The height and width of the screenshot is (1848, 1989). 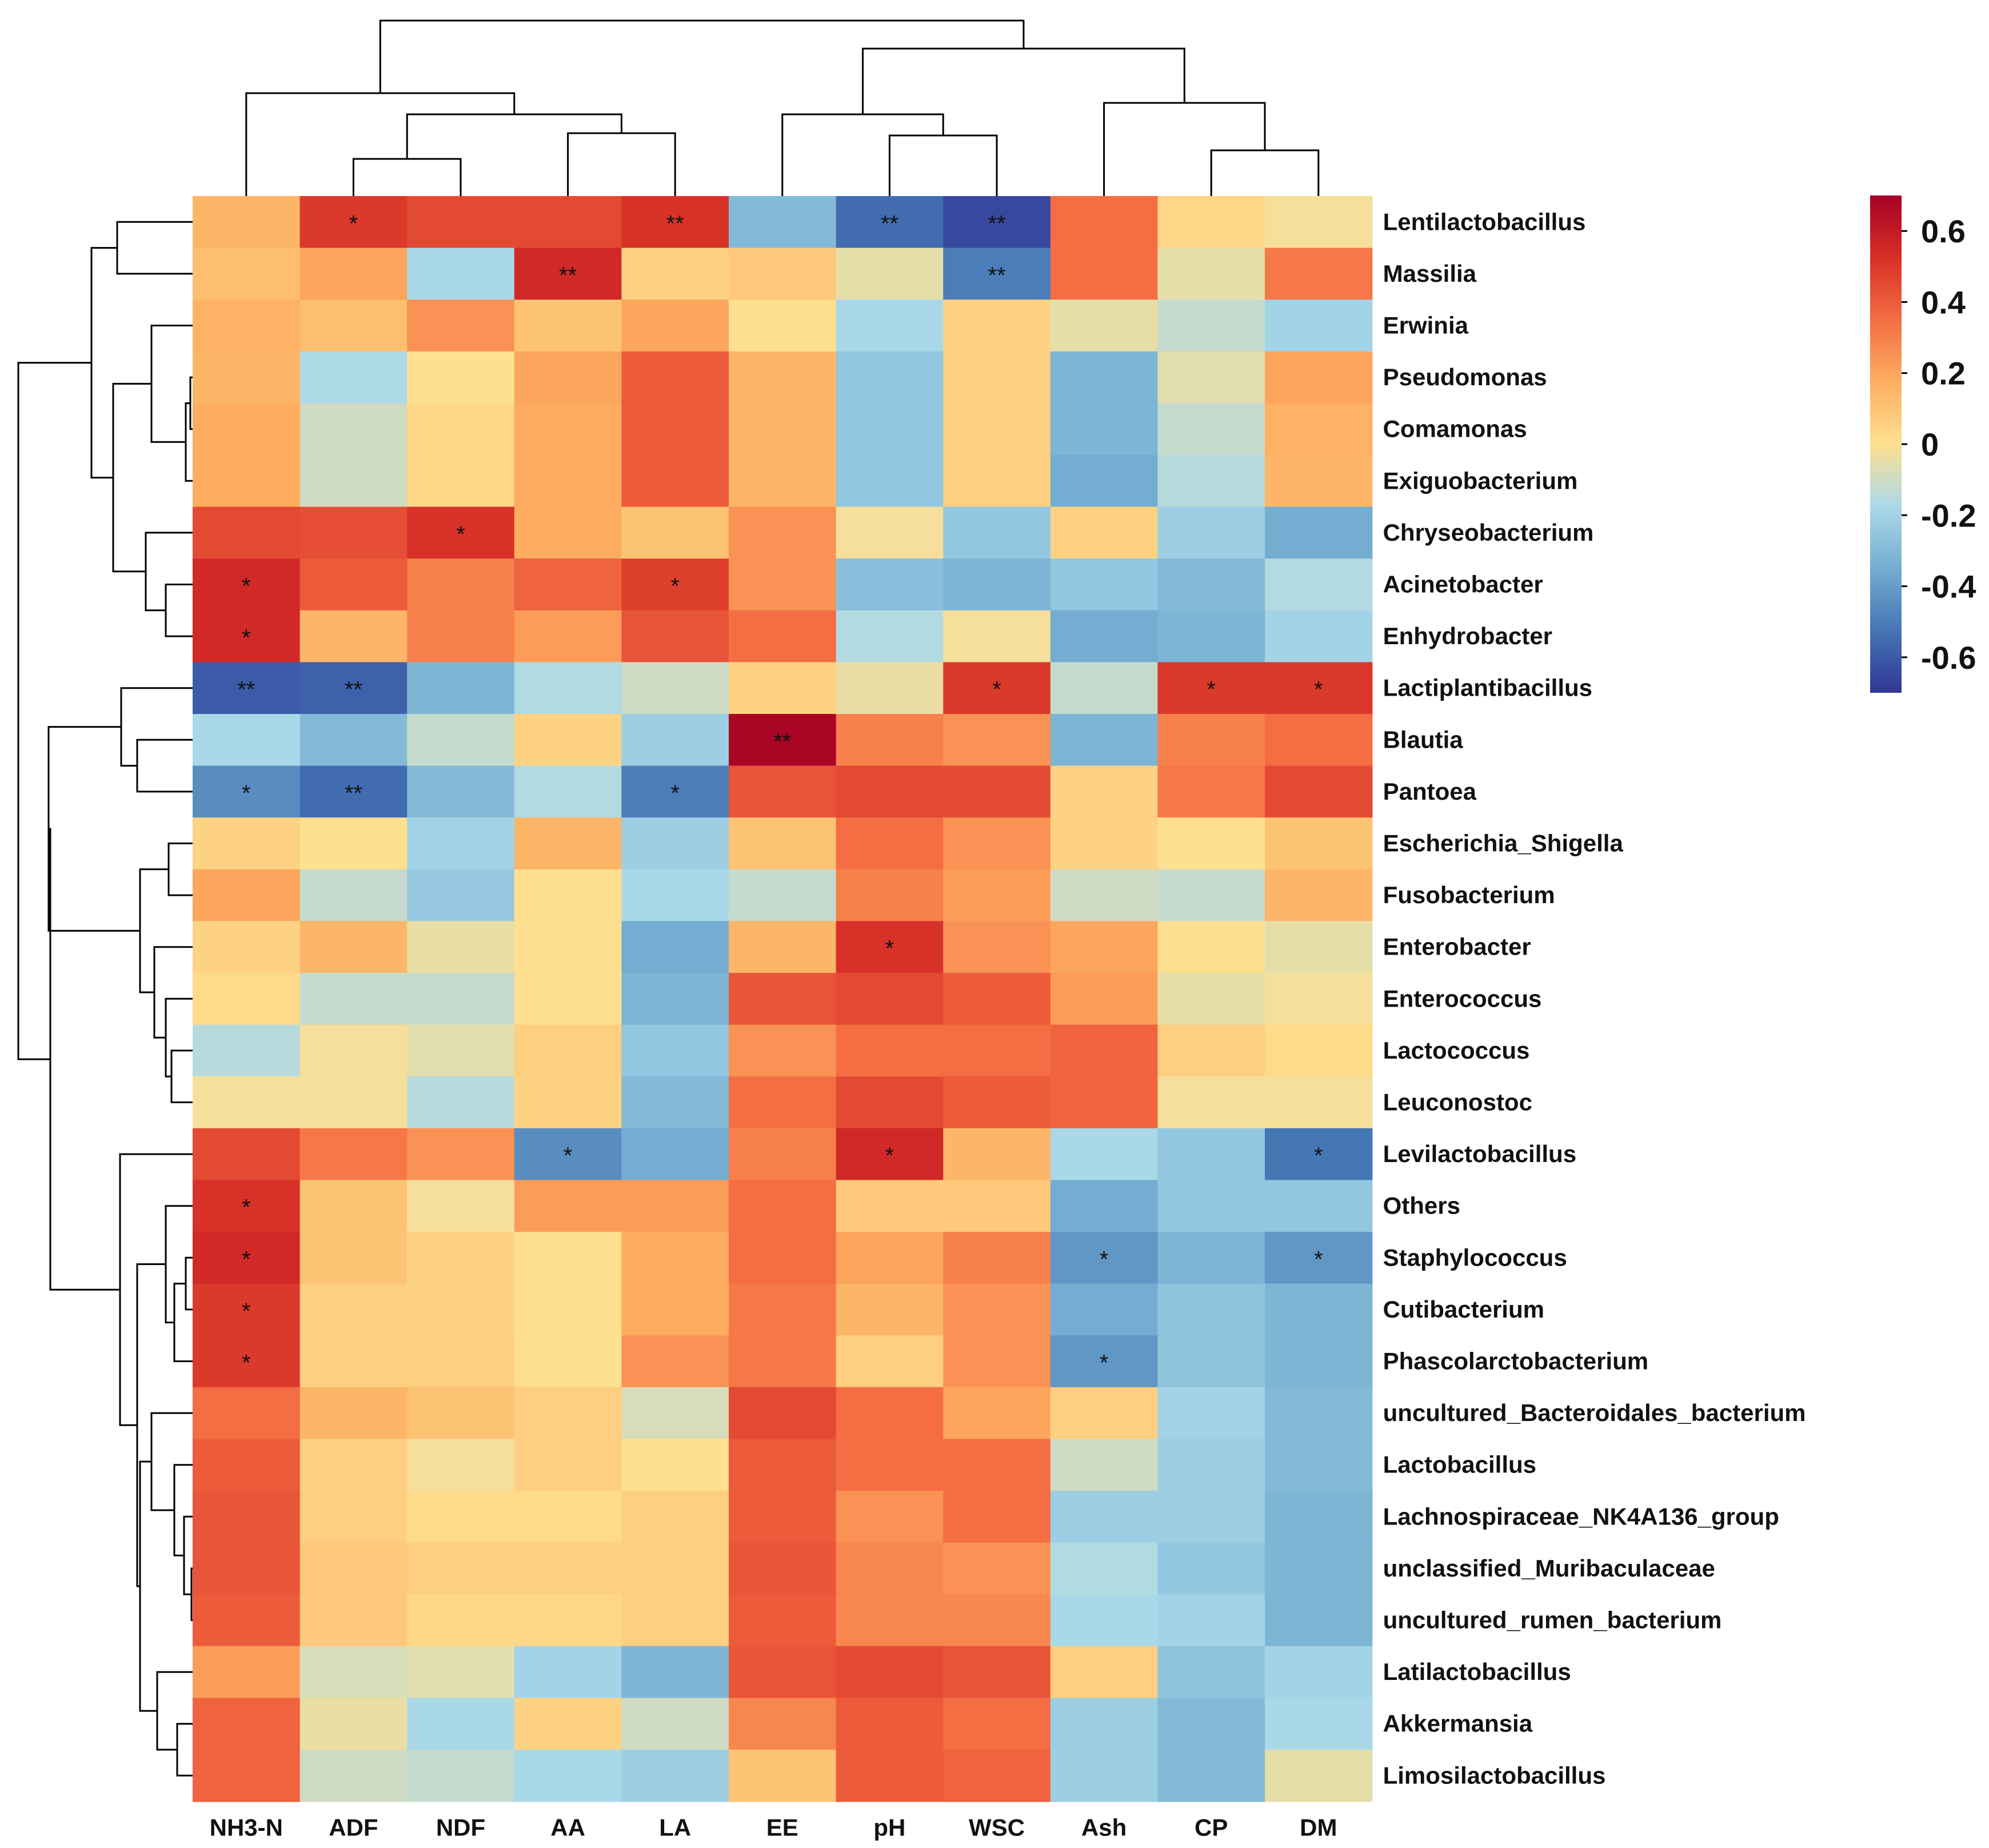 What do you see at coordinates (1494, 1775) in the screenshot?
I see `row-label-limosilactobacillus: Limosilactobacillus` at bounding box center [1494, 1775].